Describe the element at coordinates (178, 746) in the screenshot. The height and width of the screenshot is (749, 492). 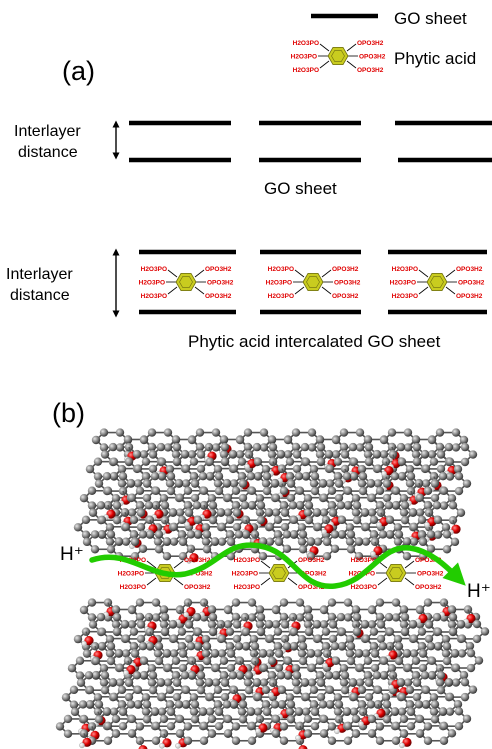
I see `hydrogen-atom` at that location.